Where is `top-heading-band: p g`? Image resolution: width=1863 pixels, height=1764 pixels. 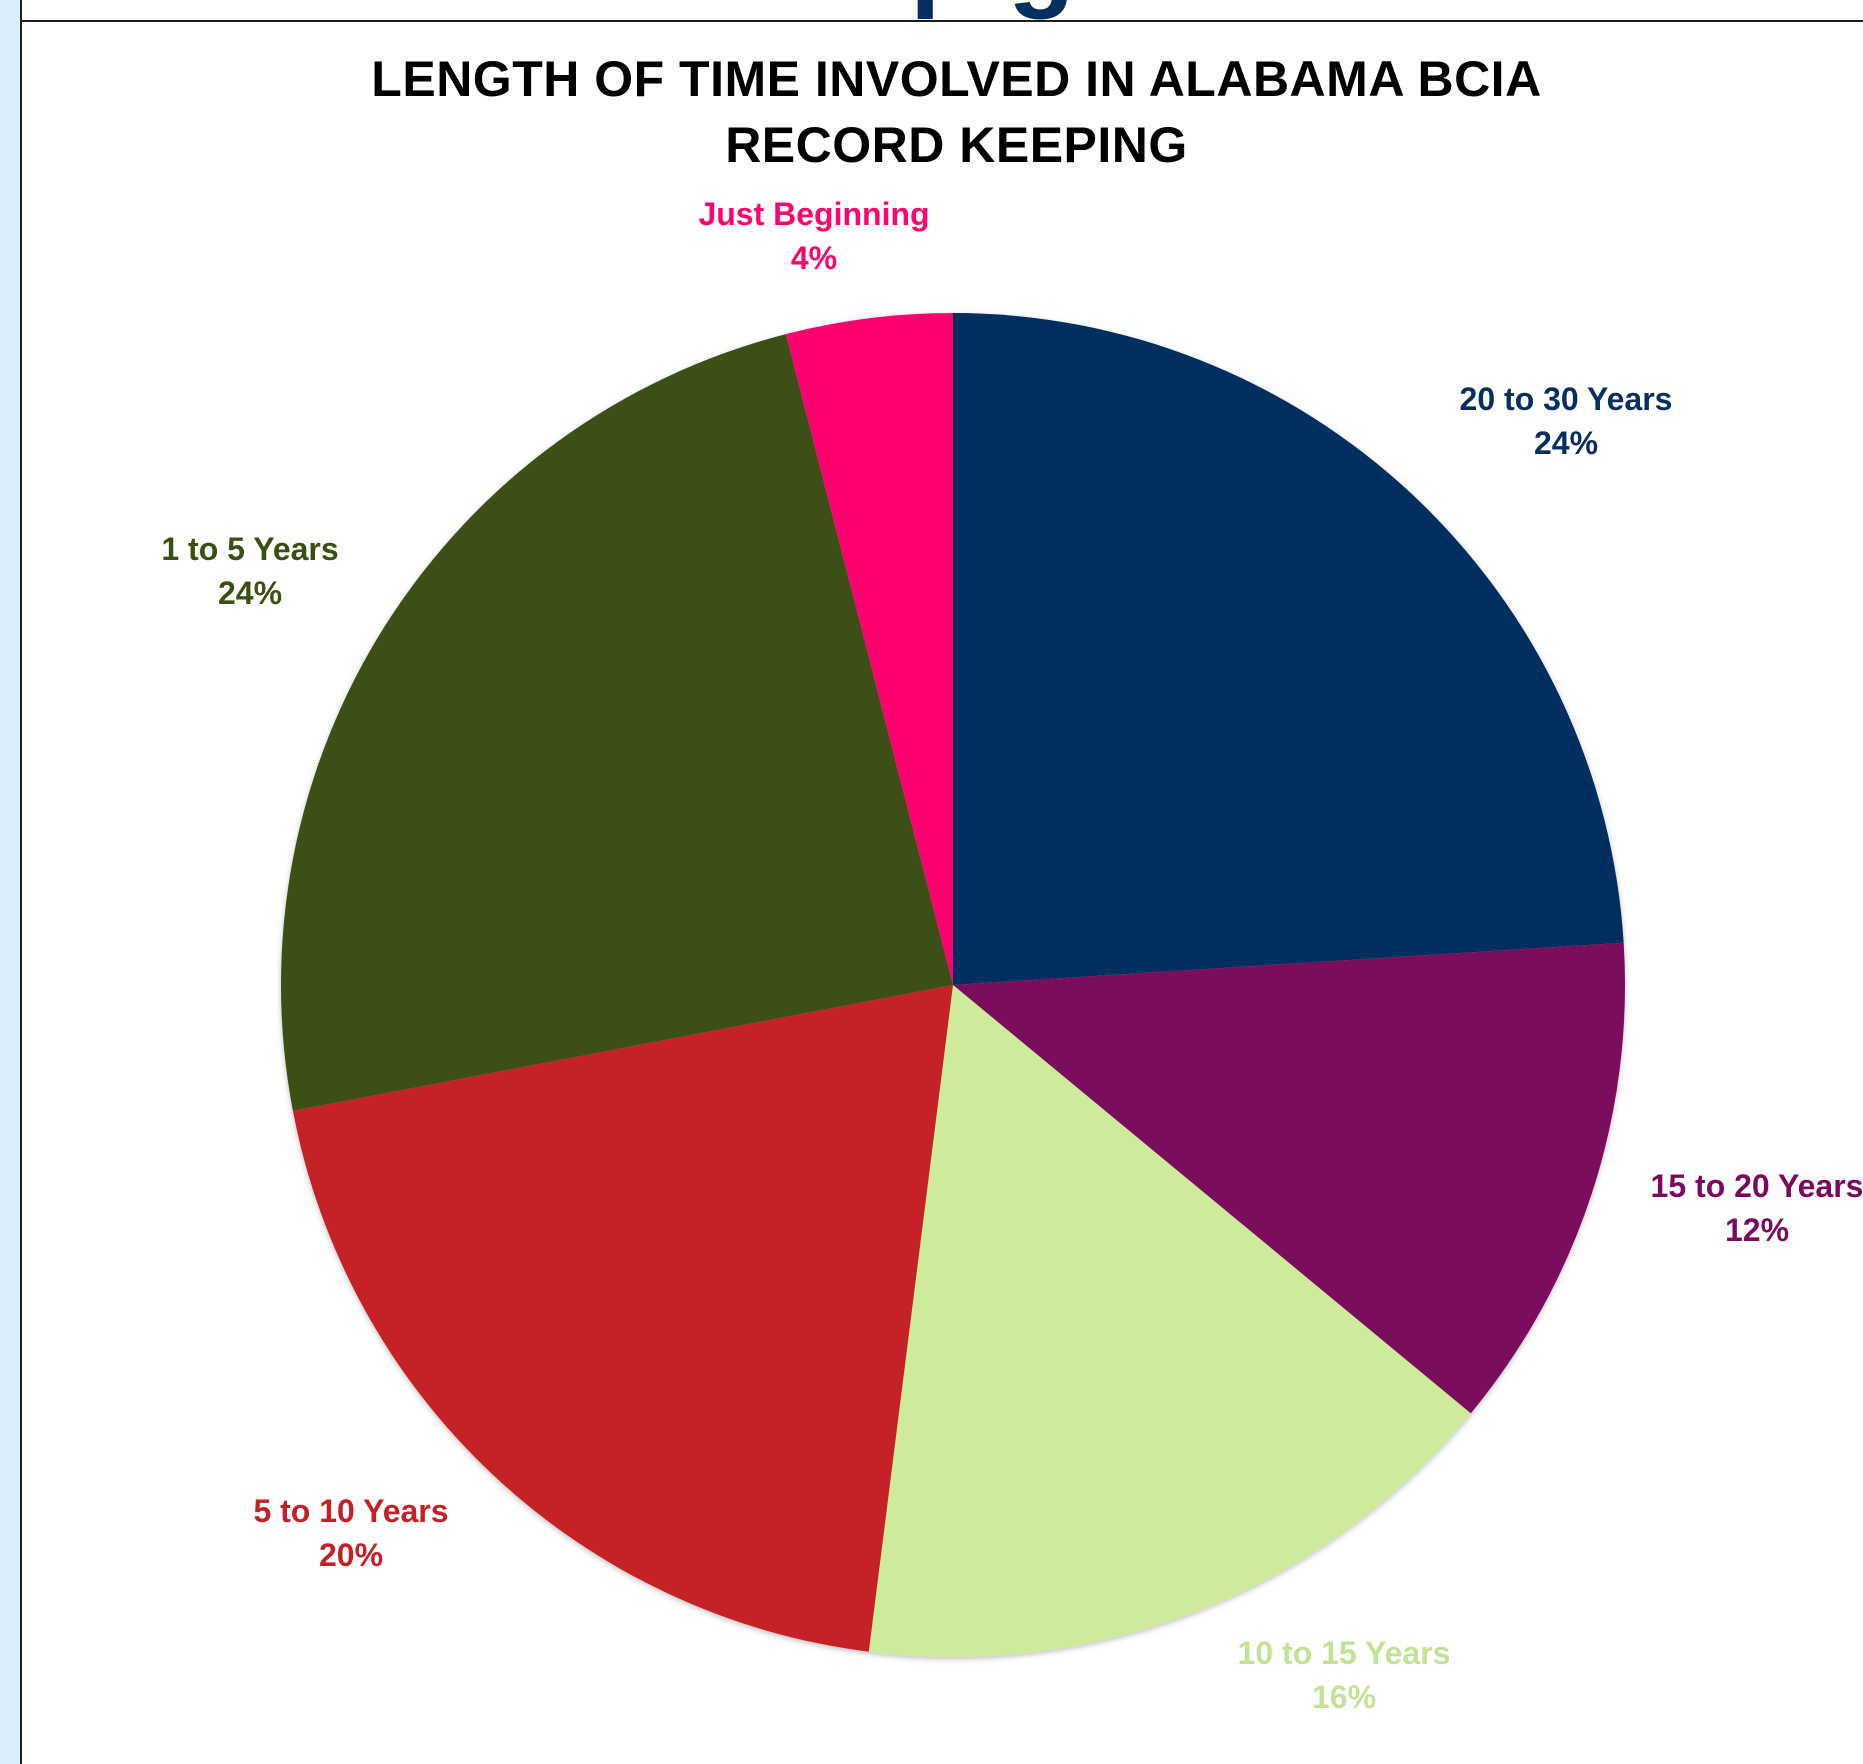 top-heading-band: p g is located at coordinates (941, 11).